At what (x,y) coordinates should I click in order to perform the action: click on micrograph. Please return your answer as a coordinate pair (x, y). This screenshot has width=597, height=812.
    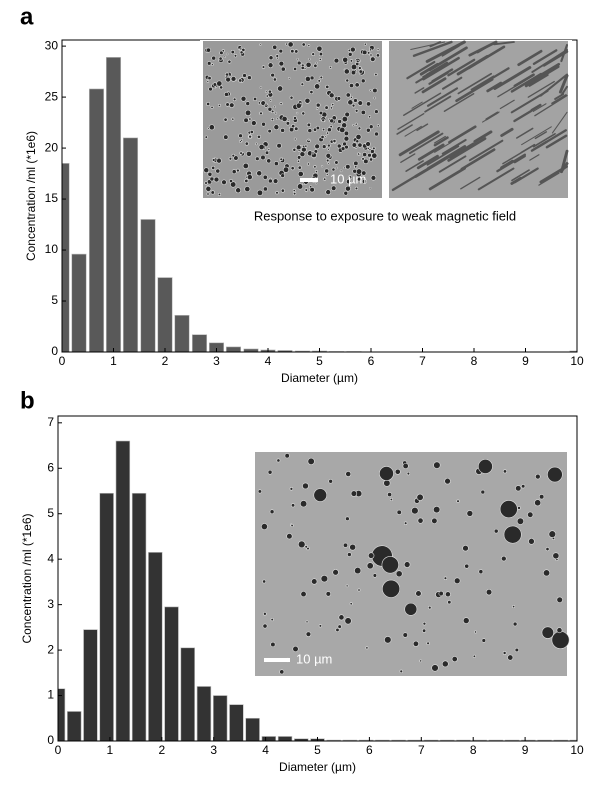
    Looking at the image, I should click on (478, 119).